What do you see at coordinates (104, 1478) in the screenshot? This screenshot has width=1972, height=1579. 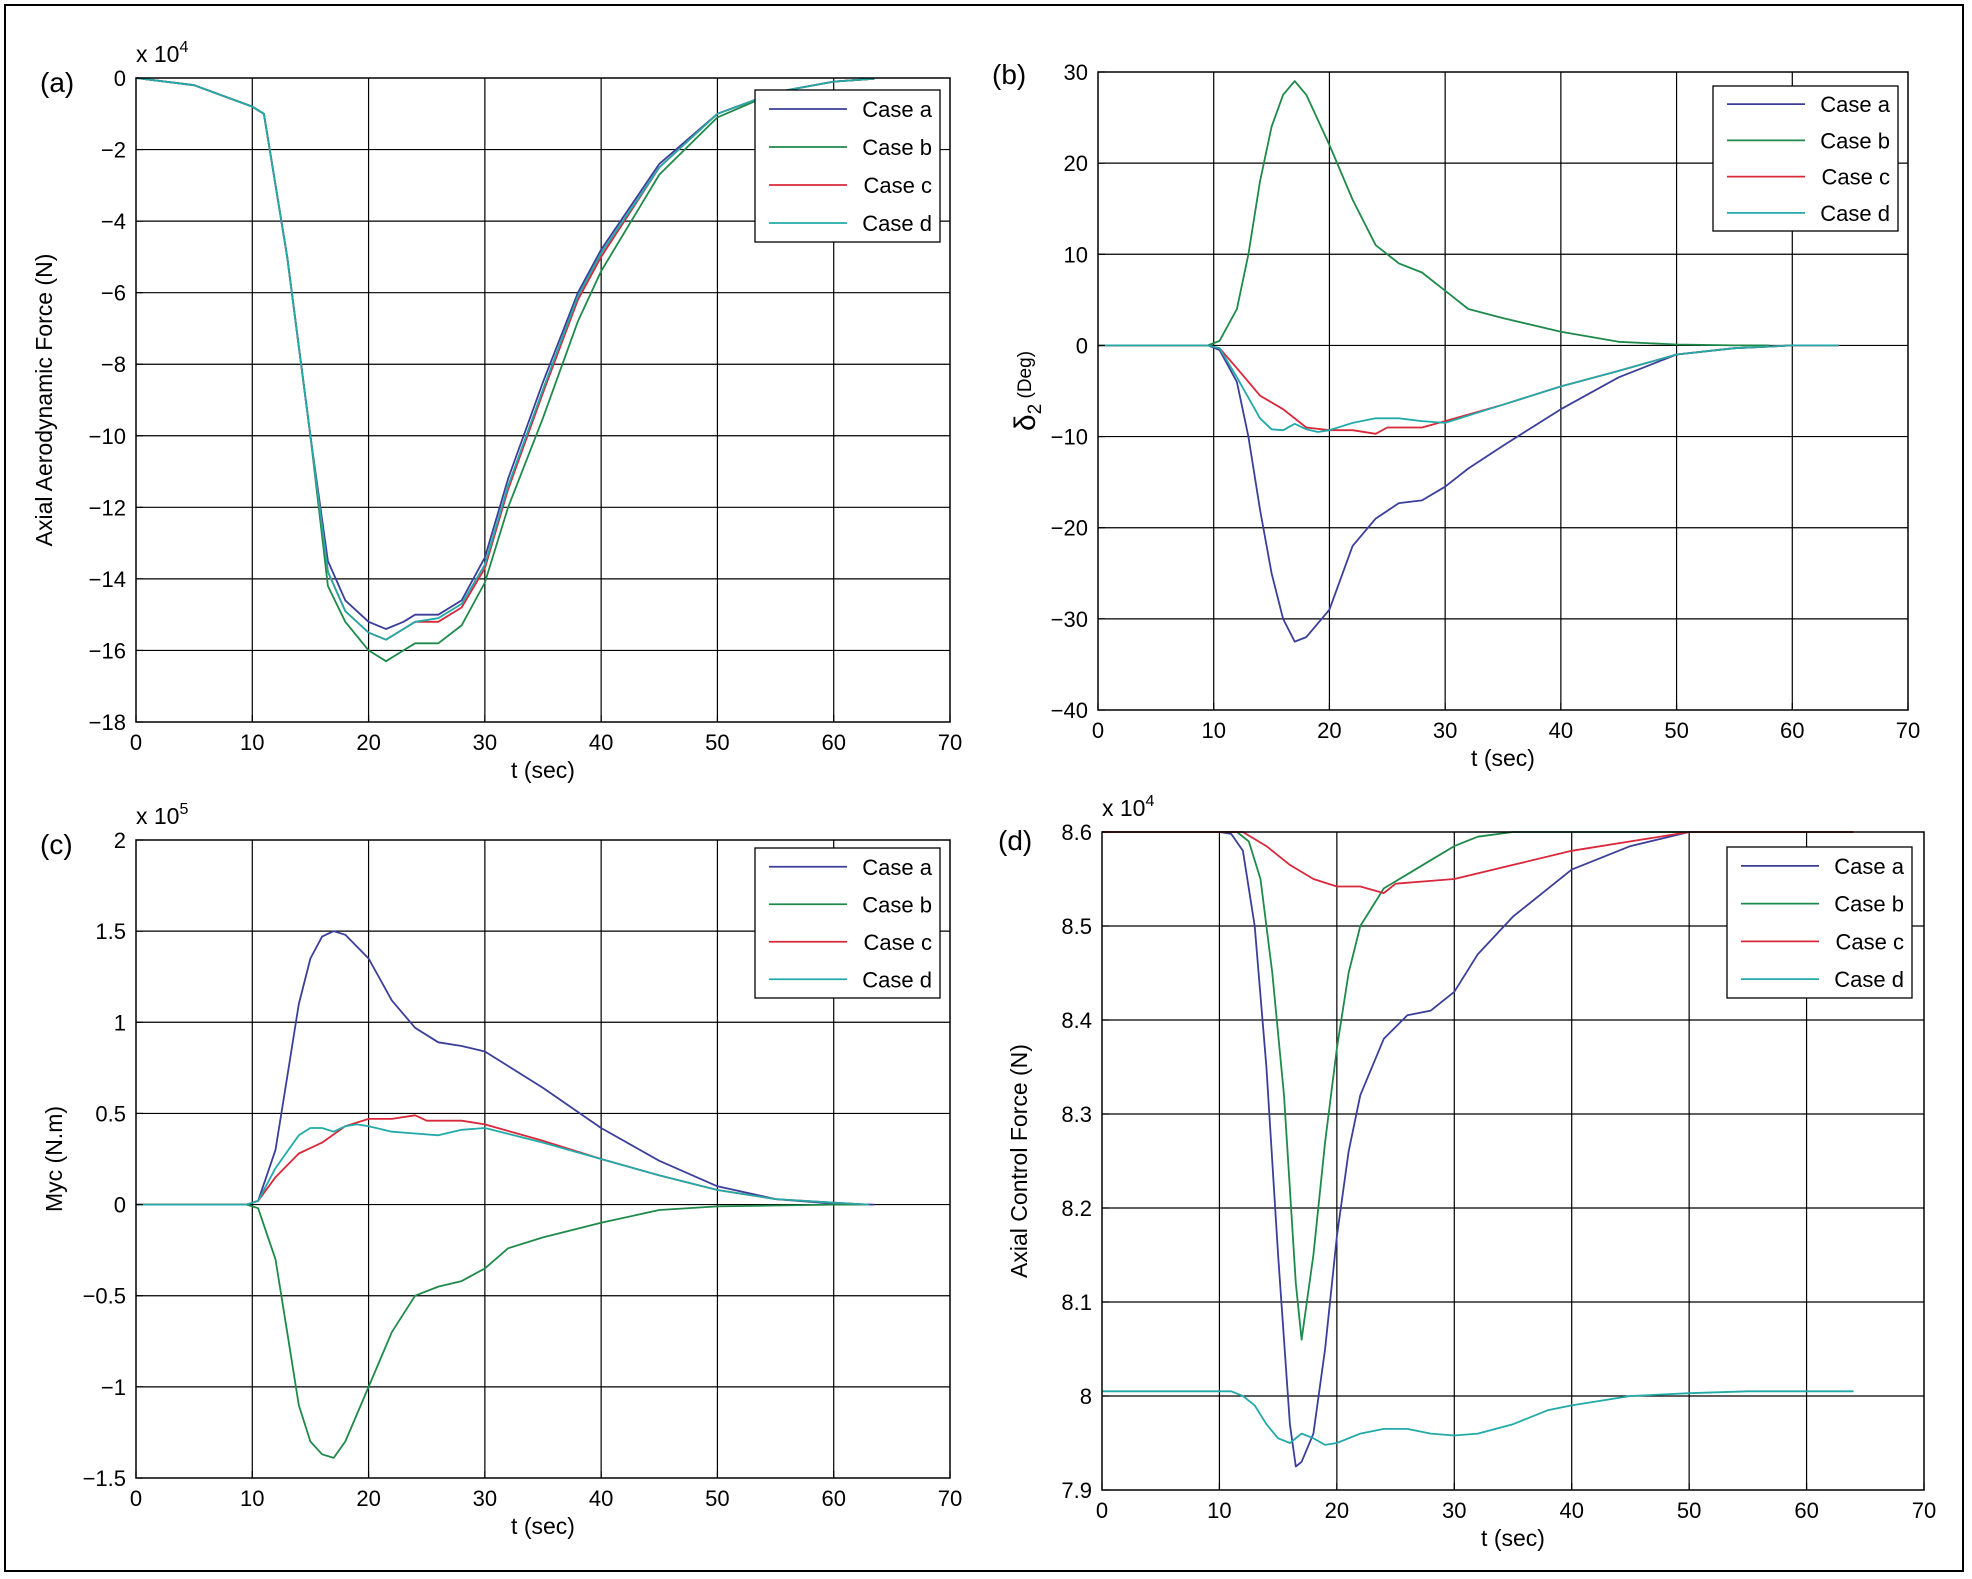 I see `y-tick-label: −1.5` at bounding box center [104, 1478].